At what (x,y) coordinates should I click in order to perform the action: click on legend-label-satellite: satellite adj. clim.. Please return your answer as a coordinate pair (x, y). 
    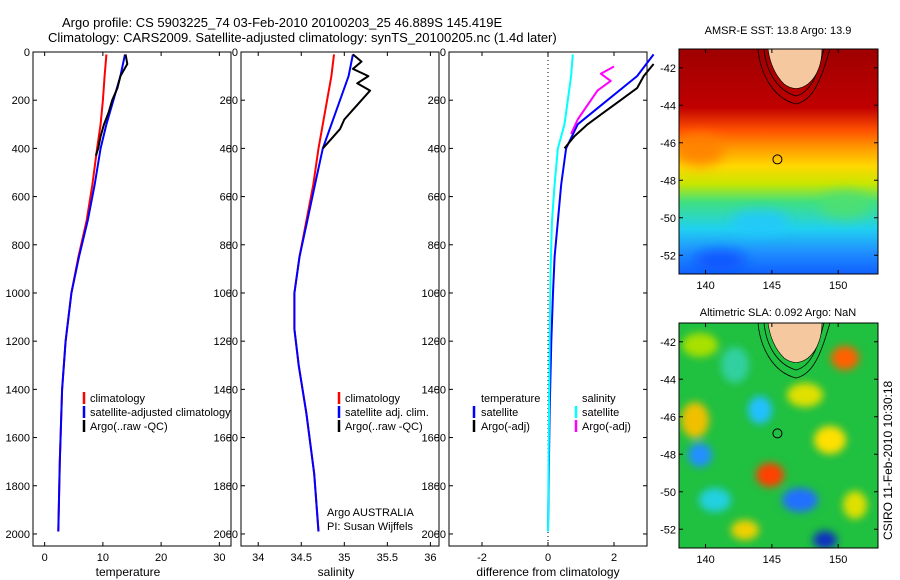
    Looking at the image, I should click on (387, 413).